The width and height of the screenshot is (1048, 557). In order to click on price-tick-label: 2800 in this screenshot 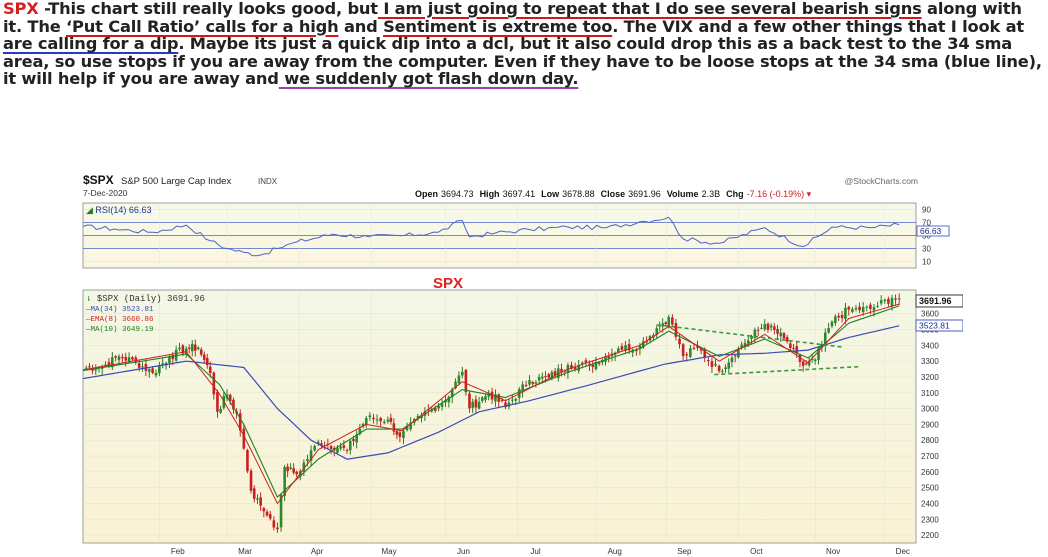, I will do `click(930, 440)`.